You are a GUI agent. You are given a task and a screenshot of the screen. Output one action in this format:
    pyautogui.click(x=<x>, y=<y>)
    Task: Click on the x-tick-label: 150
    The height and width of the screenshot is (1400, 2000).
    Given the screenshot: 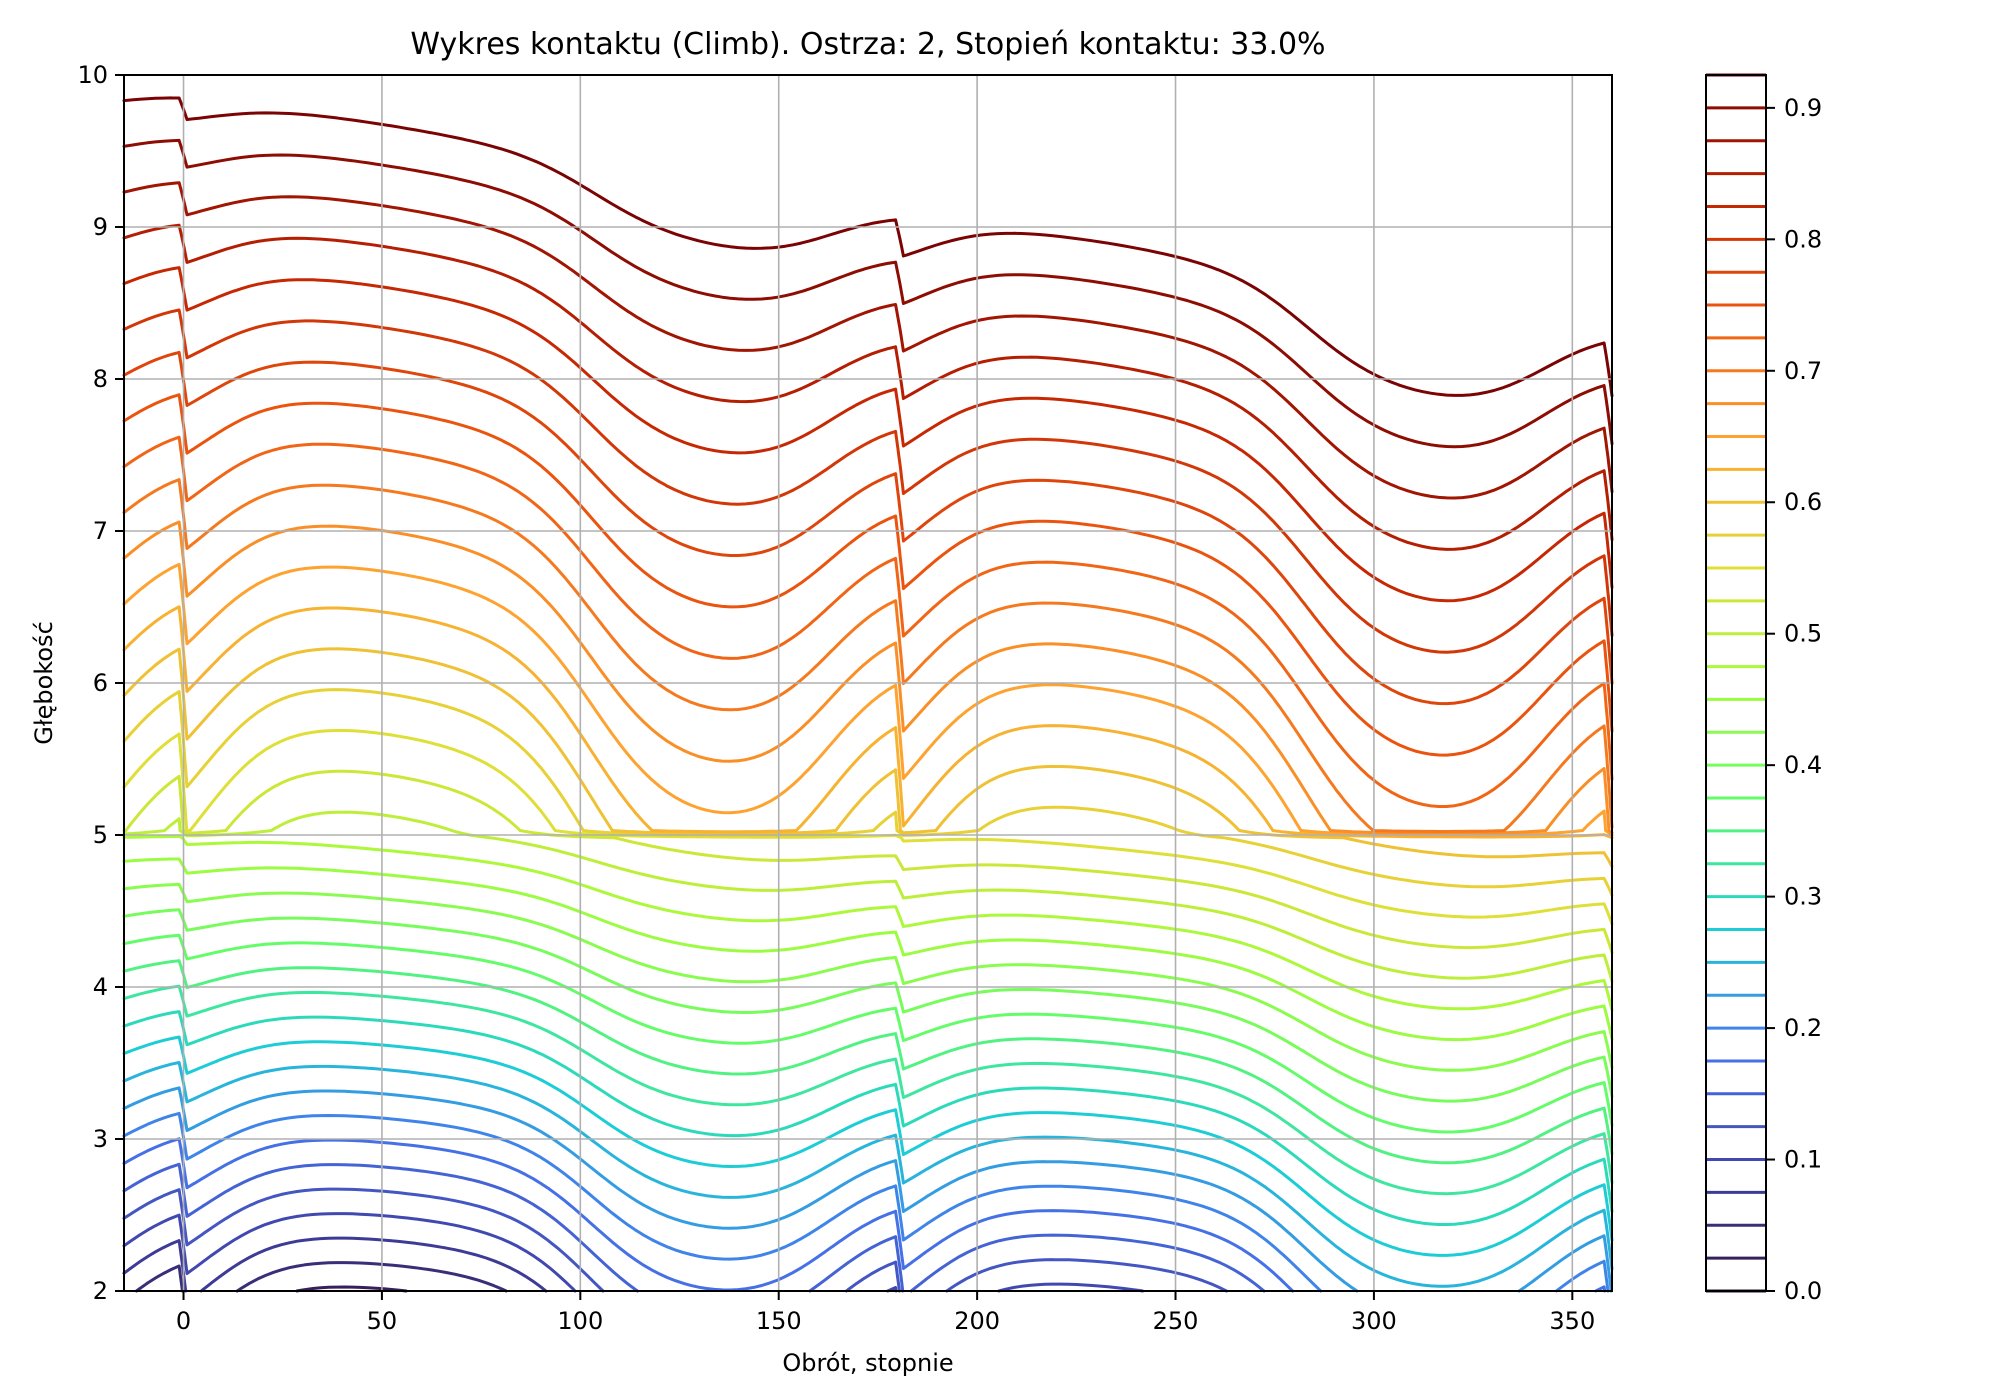 What is the action you would take?
    pyautogui.click(x=779, y=1321)
    